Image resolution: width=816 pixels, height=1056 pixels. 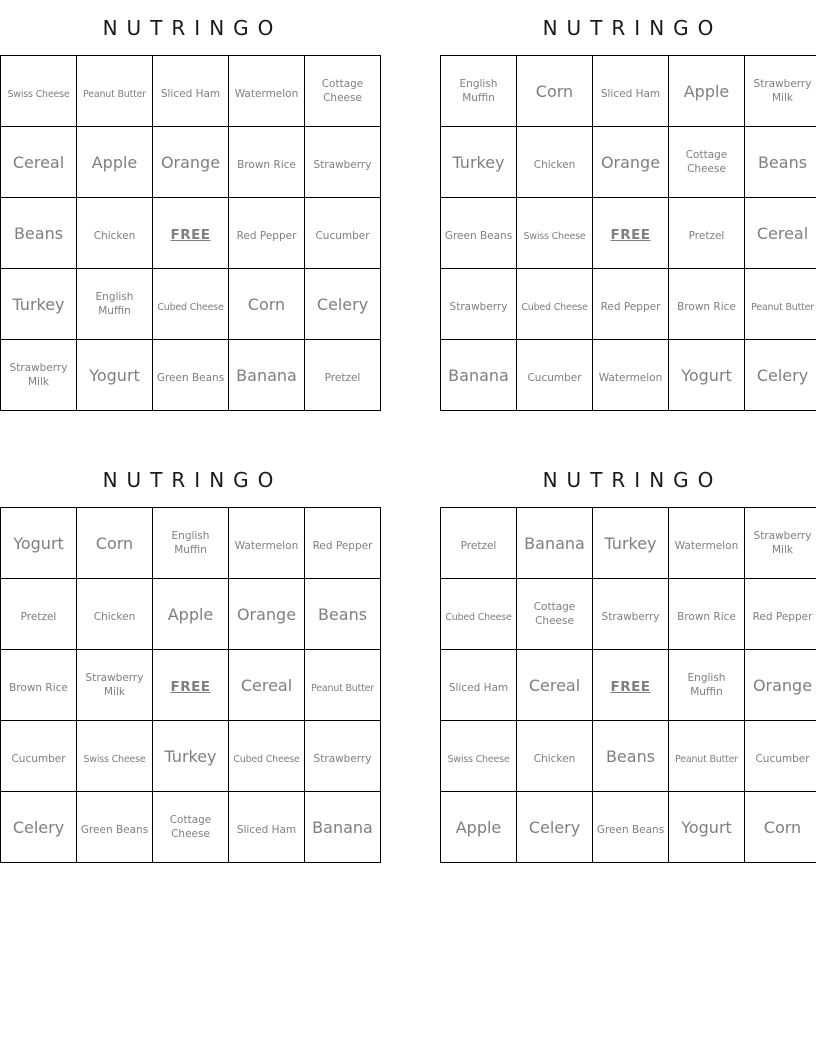 I want to click on bingo-row: Turkey Chicken Orange Cottage Cheese Beans, so click(x=628, y=162).